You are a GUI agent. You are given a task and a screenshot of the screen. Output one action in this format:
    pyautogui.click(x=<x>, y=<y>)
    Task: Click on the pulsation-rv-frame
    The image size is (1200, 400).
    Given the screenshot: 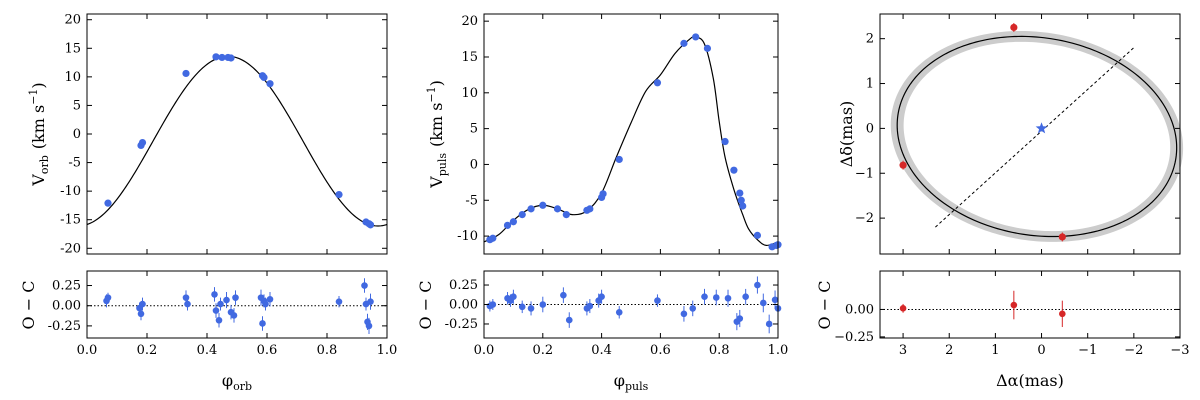 What is the action you would take?
    pyautogui.click(x=631, y=134)
    